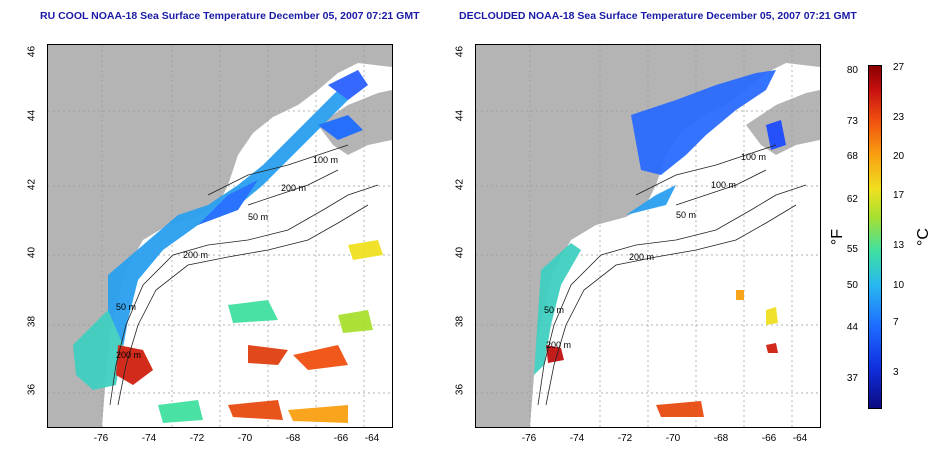 The width and height of the screenshot is (950, 475). What do you see at coordinates (721, 438) in the screenshot?
I see `right-lon-tick: -68` at bounding box center [721, 438].